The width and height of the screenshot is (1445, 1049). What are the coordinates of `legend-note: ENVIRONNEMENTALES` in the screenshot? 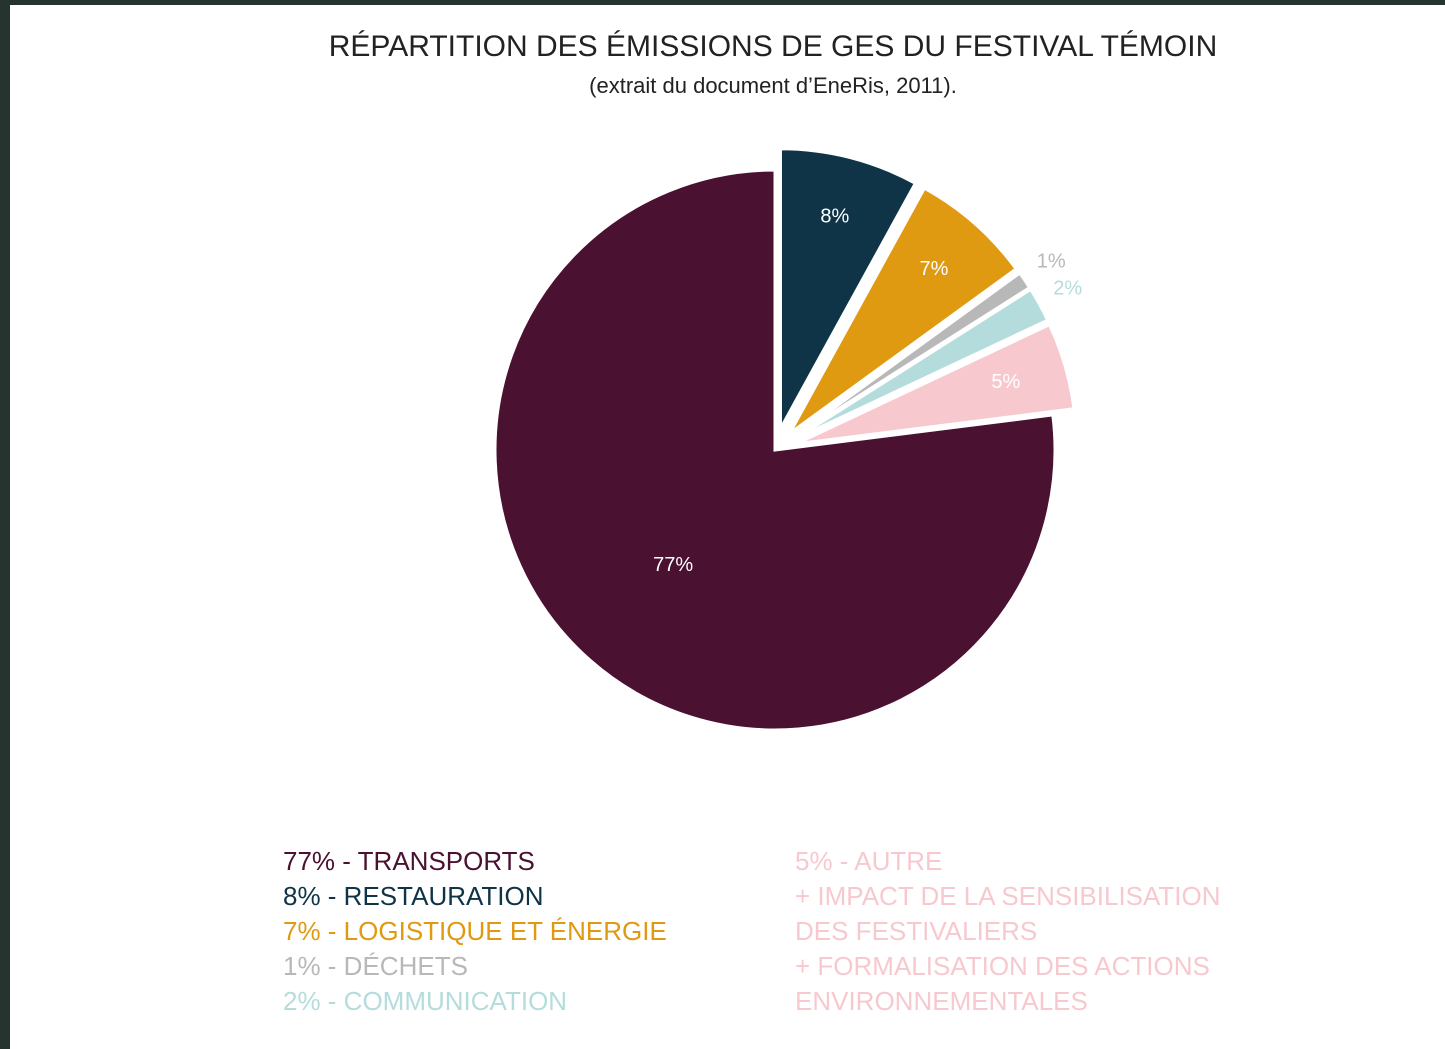 It's located at (941, 1001).